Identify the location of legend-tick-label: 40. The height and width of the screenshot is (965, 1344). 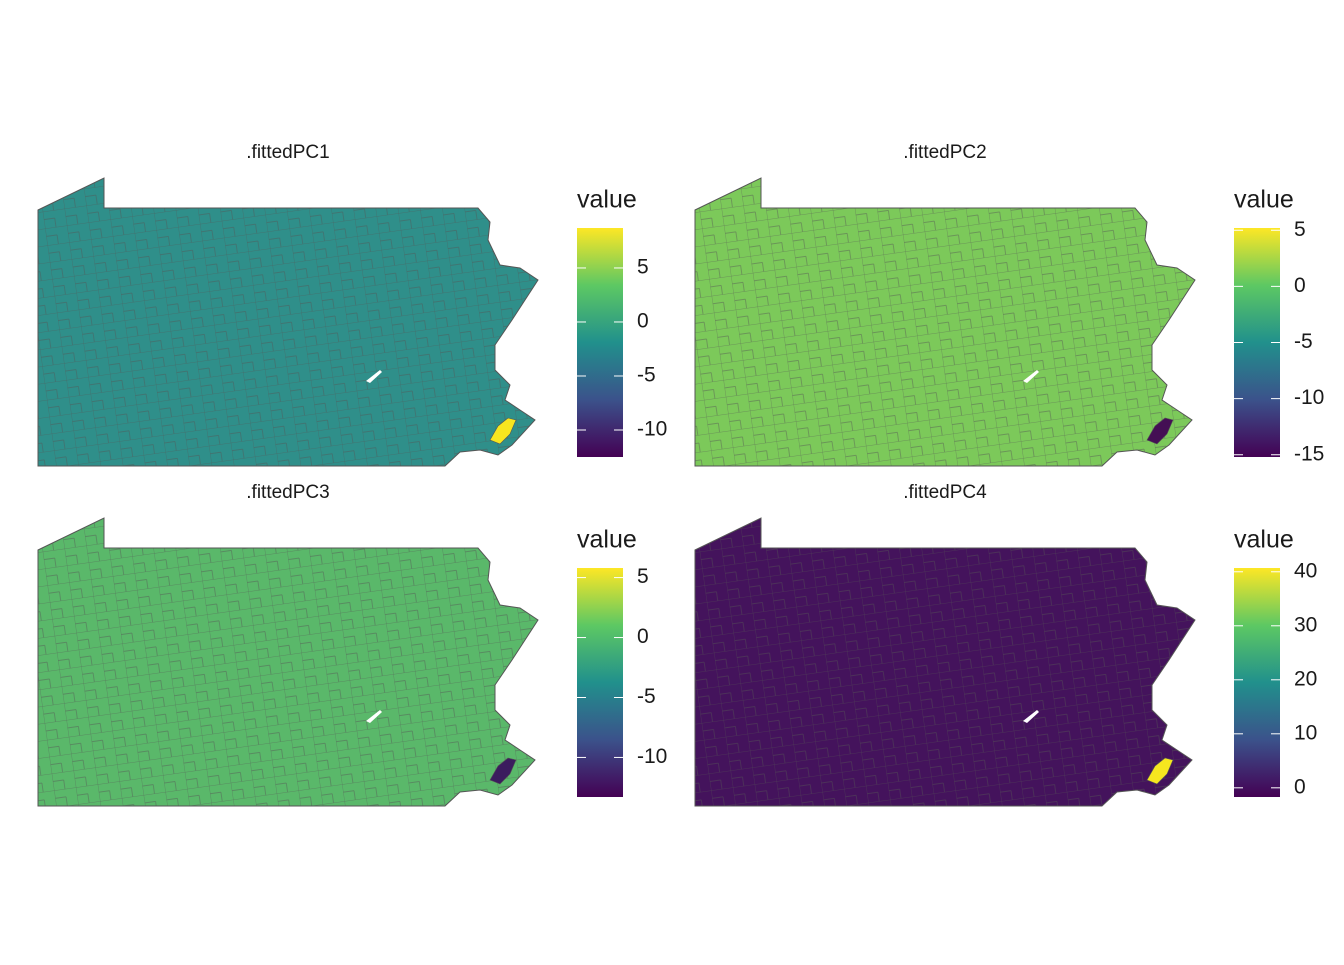
(1305, 570).